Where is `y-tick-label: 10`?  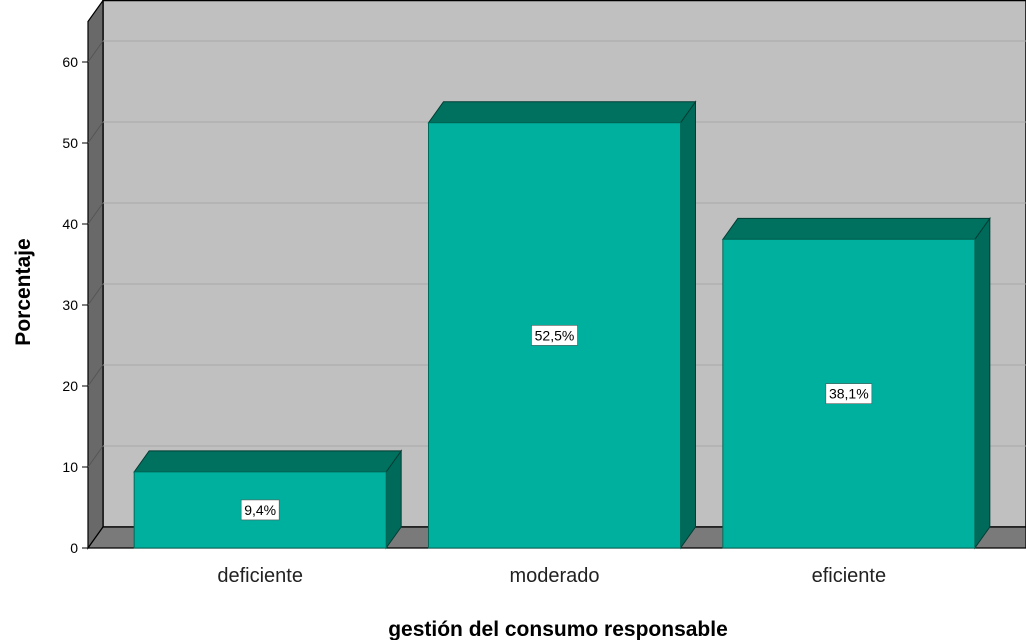
y-tick-label: 10 is located at coordinates (70, 467).